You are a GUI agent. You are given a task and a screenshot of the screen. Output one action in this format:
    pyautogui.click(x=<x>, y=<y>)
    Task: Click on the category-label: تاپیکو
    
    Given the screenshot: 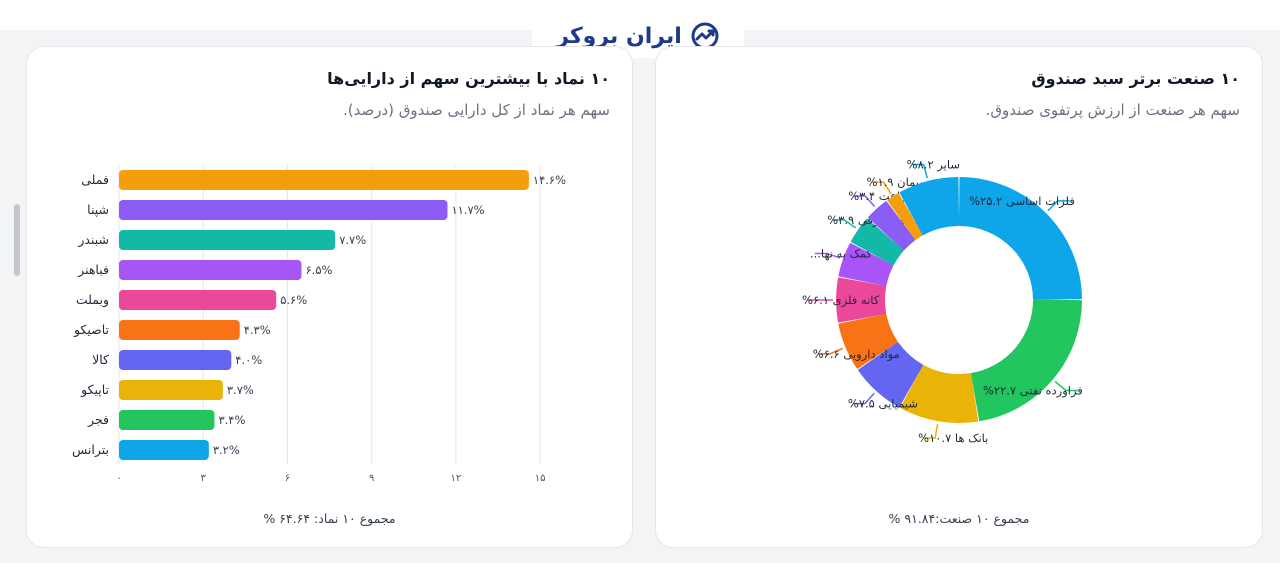 What is the action you would take?
    pyautogui.click(x=94, y=390)
    